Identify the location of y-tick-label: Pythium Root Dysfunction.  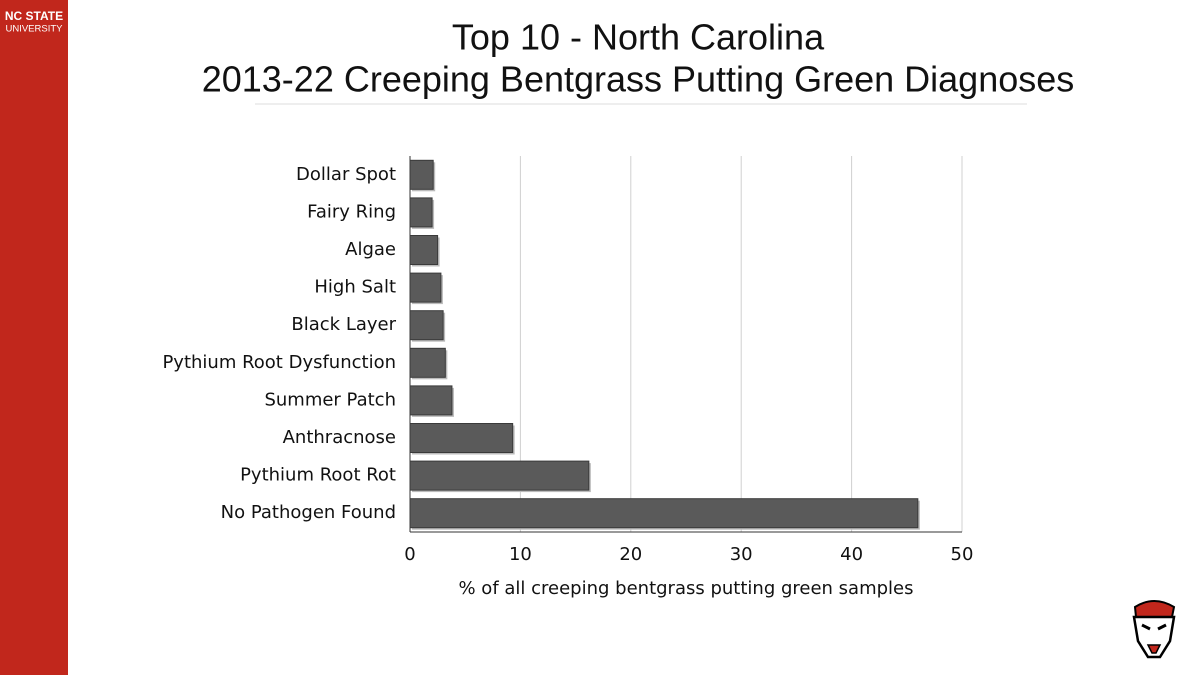
(279, 362).